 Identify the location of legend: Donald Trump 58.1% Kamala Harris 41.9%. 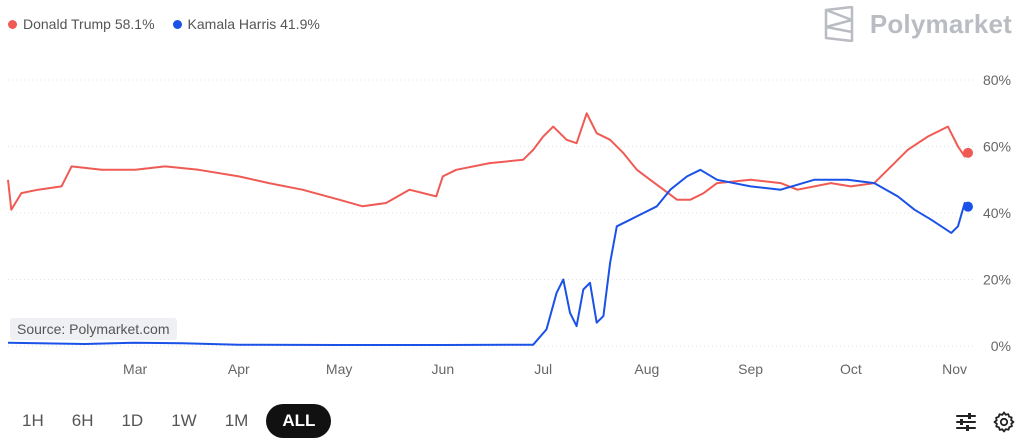
(164, 24).